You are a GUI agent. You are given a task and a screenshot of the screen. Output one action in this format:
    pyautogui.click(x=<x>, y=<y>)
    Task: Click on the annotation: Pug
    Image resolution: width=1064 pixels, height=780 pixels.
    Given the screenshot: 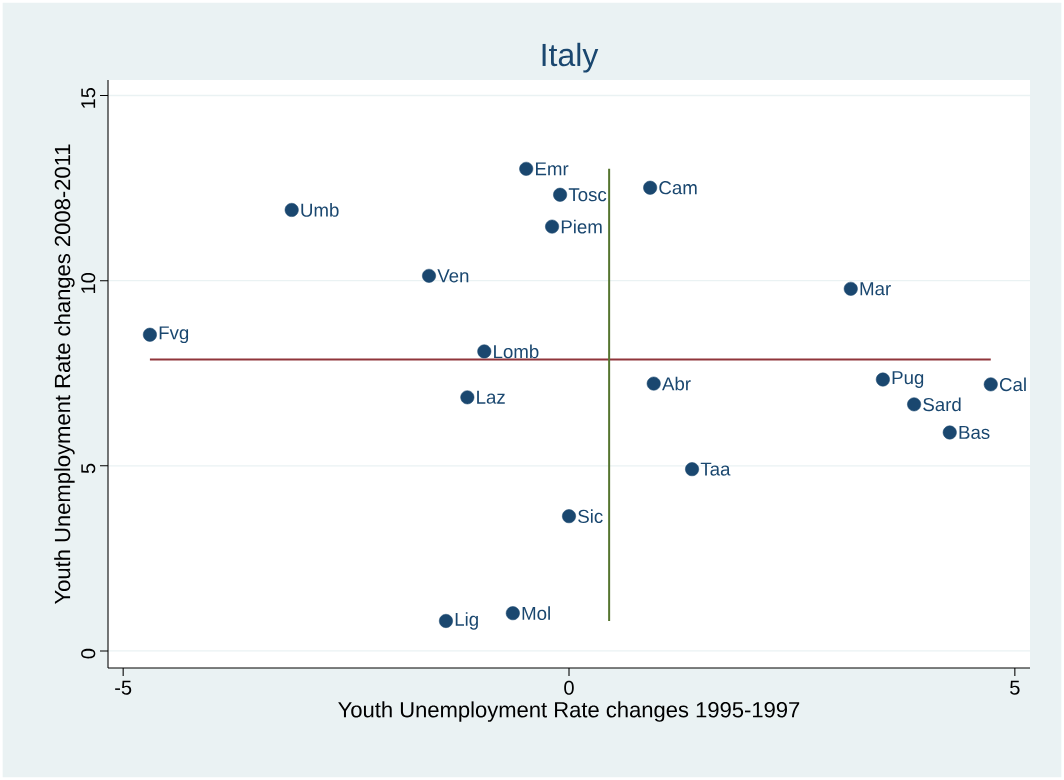 What is the action you would take?
    pyautogui.click(x=908, y=379)
    